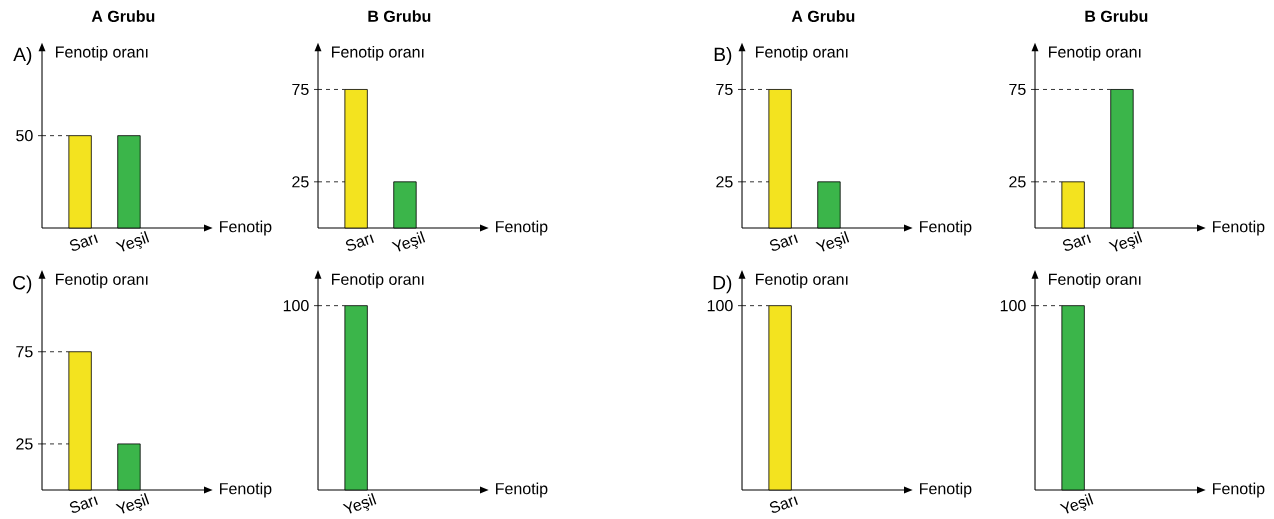  Describe the element at coordinates (722, 284) in the screenshot. I see `text: D)` at that location.